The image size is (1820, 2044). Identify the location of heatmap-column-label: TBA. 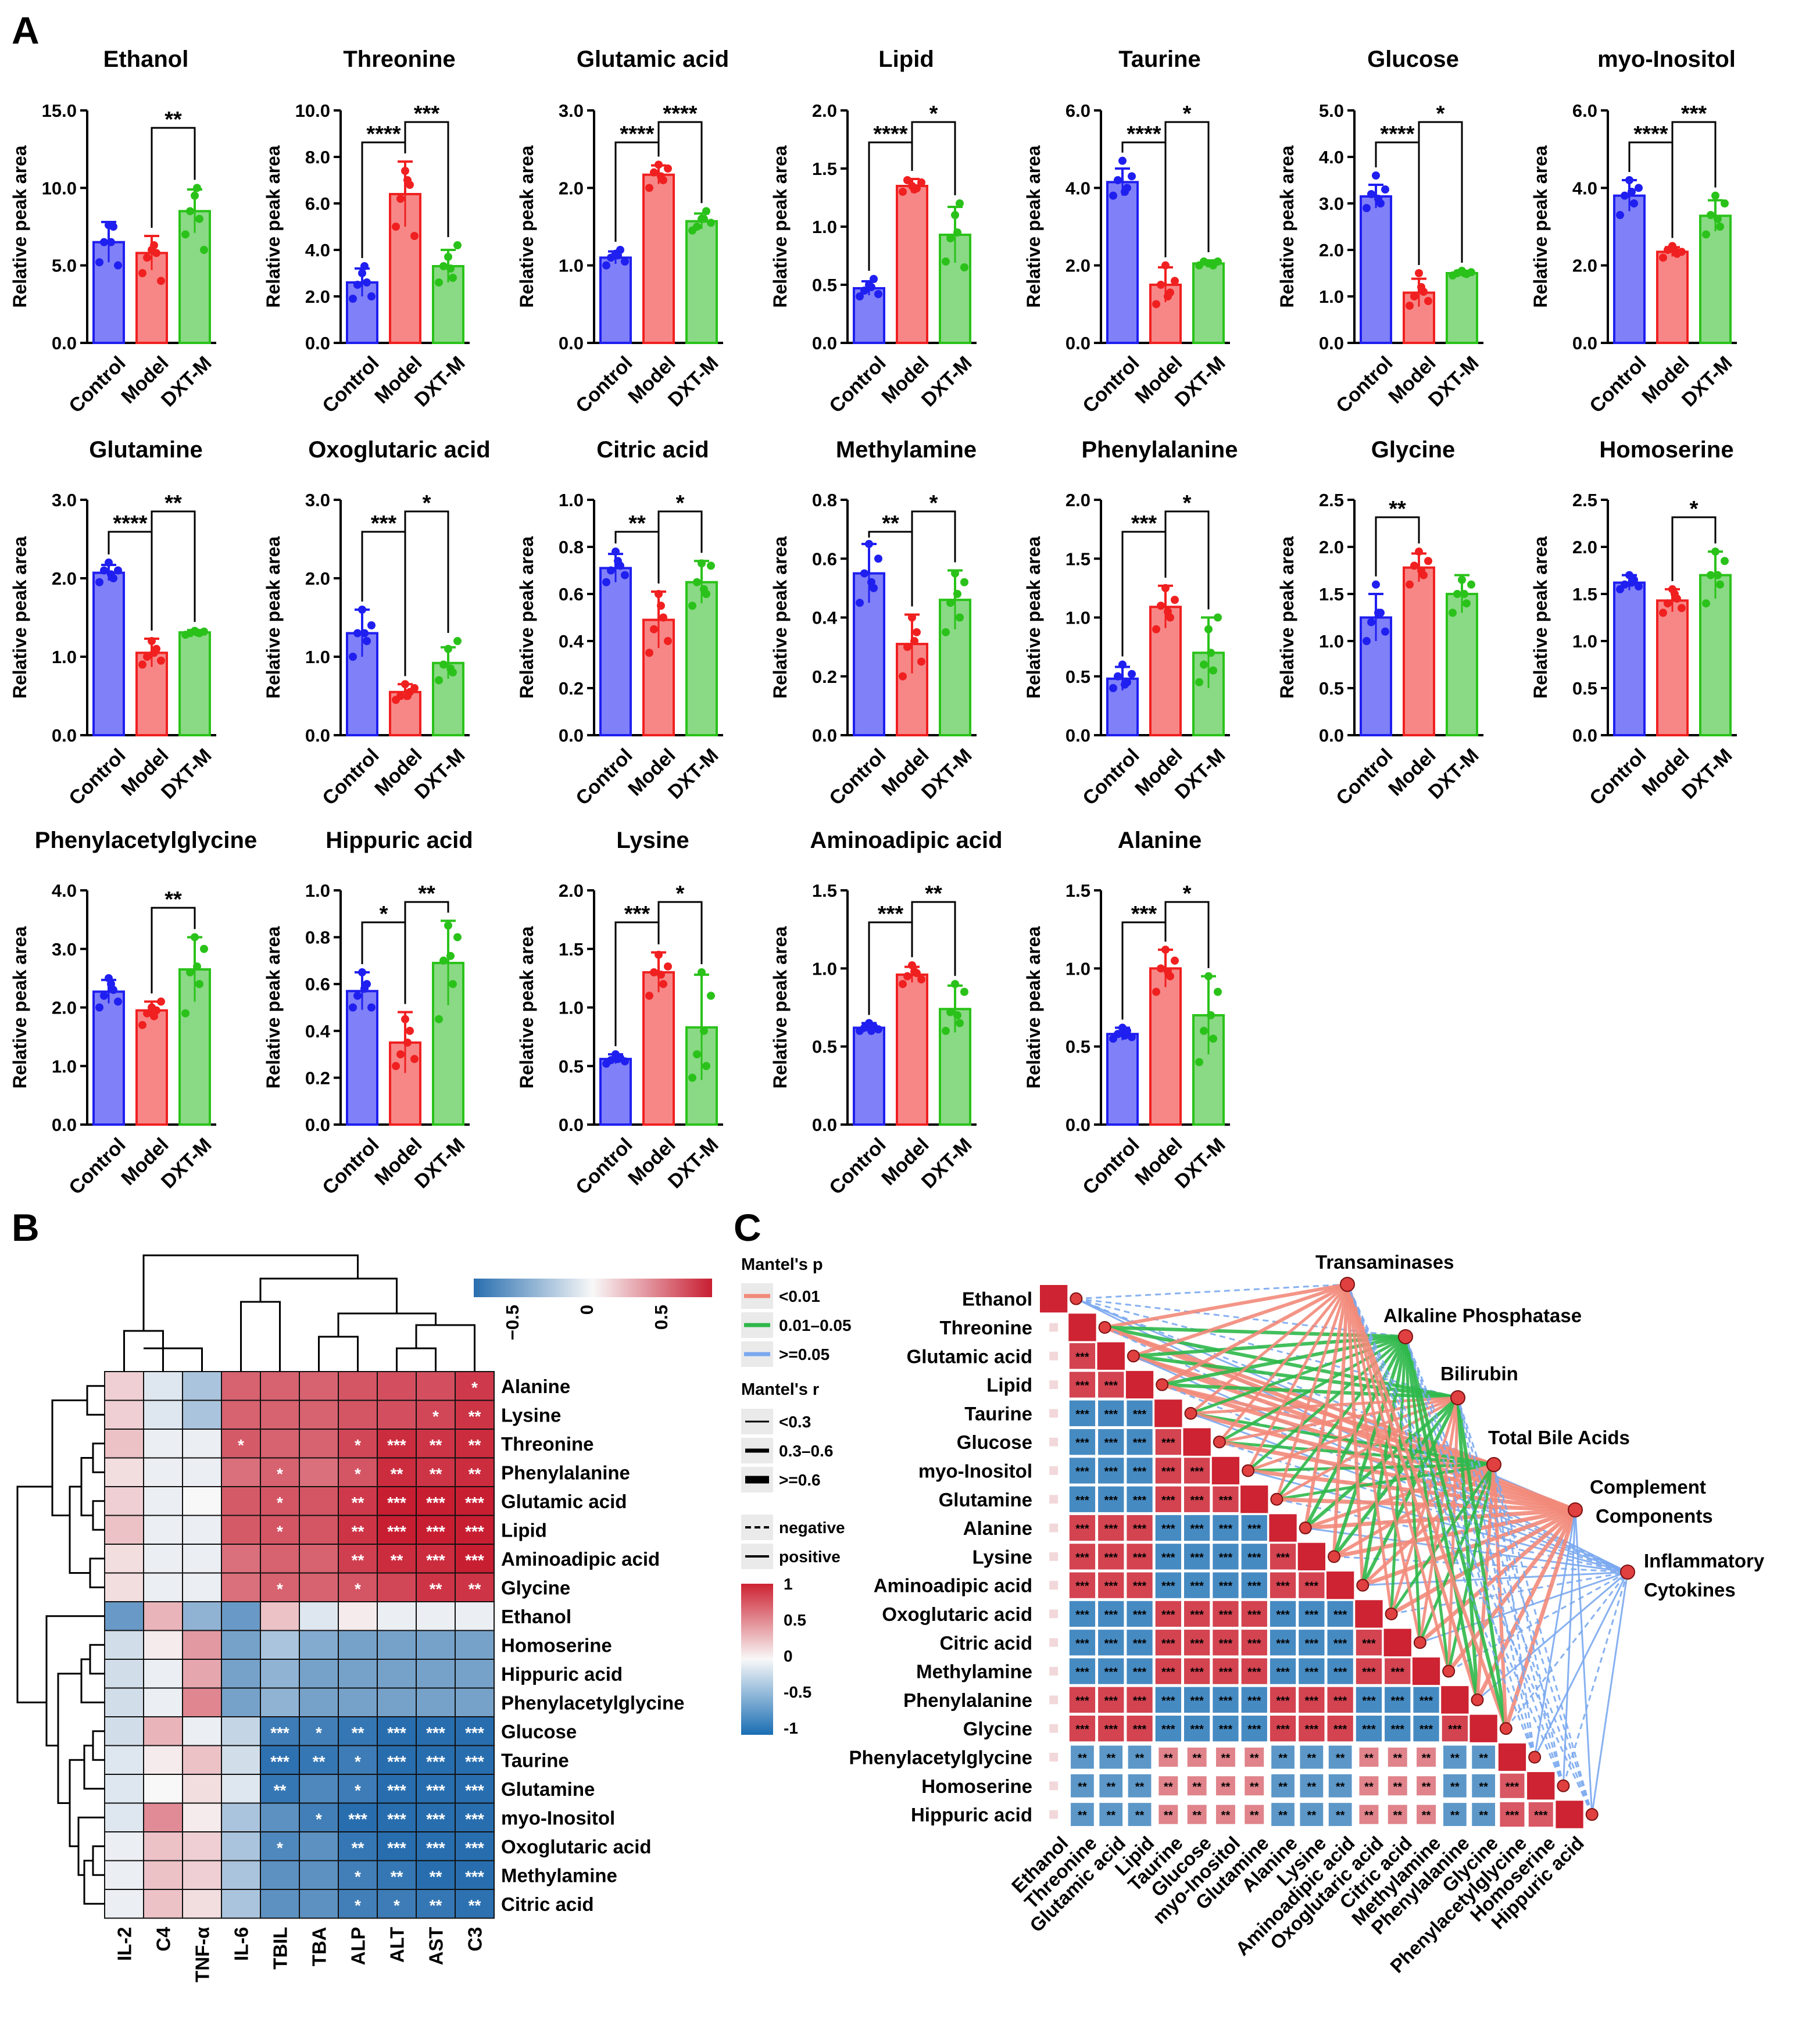
(320, 1947).